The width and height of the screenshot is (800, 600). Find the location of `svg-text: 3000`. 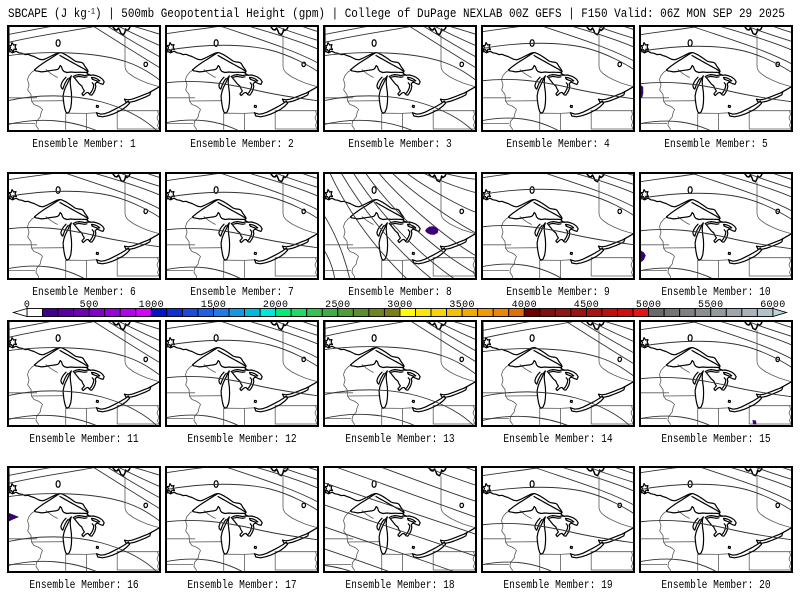

svg-text: 3000 is located at coordinates (399, 305).